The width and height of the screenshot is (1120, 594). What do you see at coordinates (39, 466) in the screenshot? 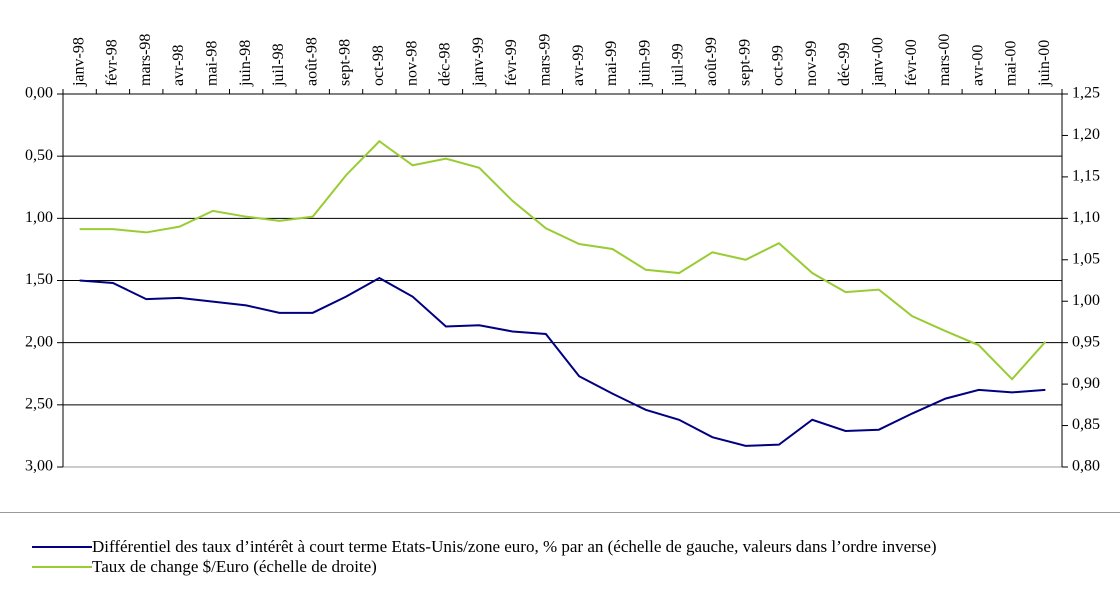
I see `y-tick-label: 3,00` at bounding box center [39, 466].